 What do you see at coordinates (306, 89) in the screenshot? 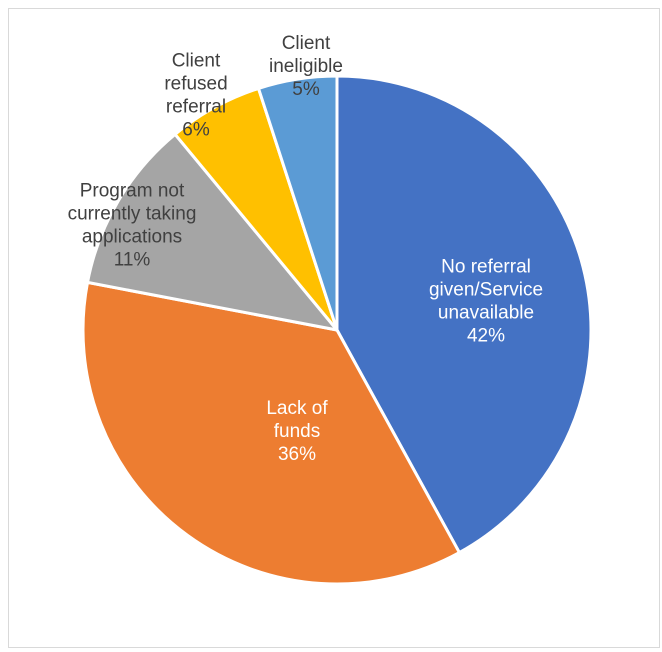
I see `pie-percent-label: 5%` at bounding box center [306, 89].